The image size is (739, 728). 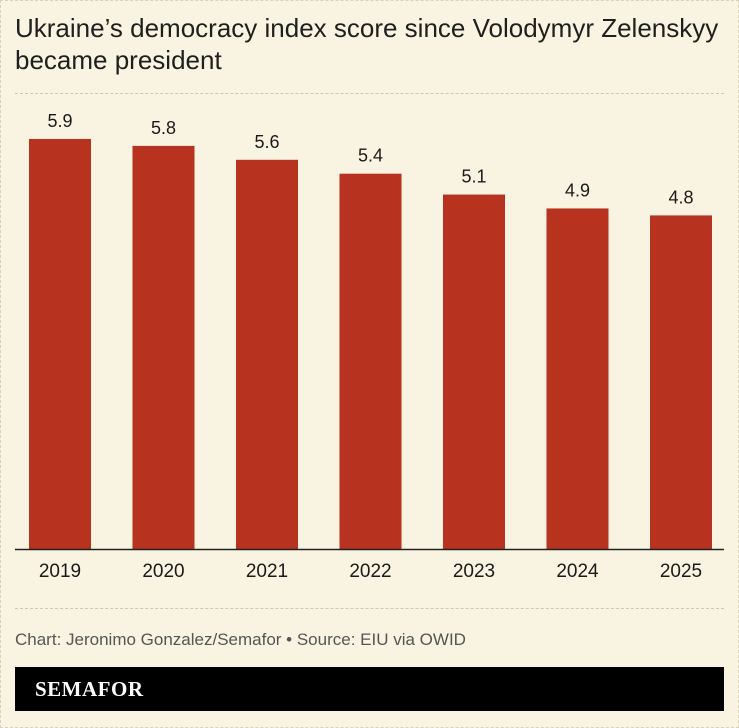 What do you see at coordinates (60, 343) in the screenshot?
I see `bar-2019` at bounding box center [60, 343].